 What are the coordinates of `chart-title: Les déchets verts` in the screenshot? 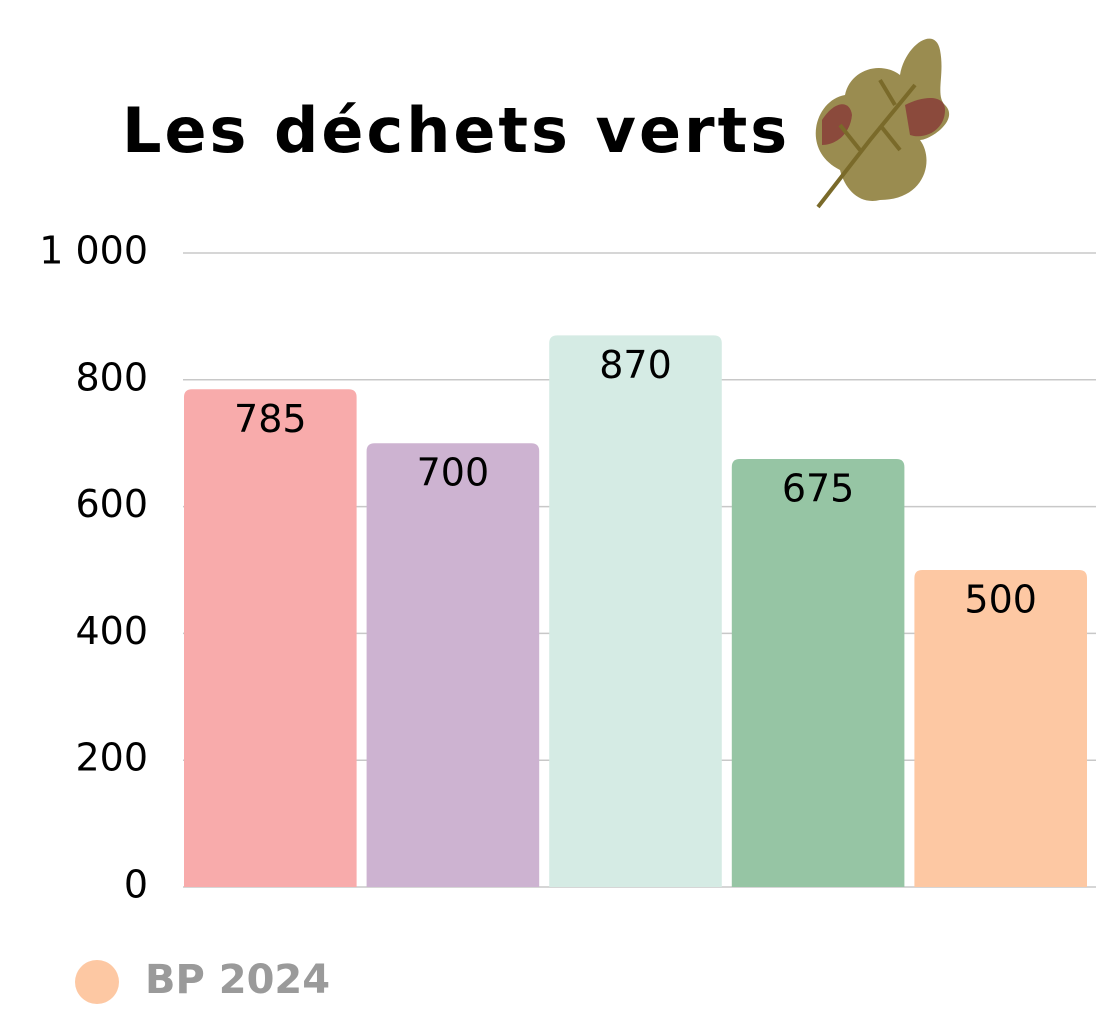 It's located at (456, 130).